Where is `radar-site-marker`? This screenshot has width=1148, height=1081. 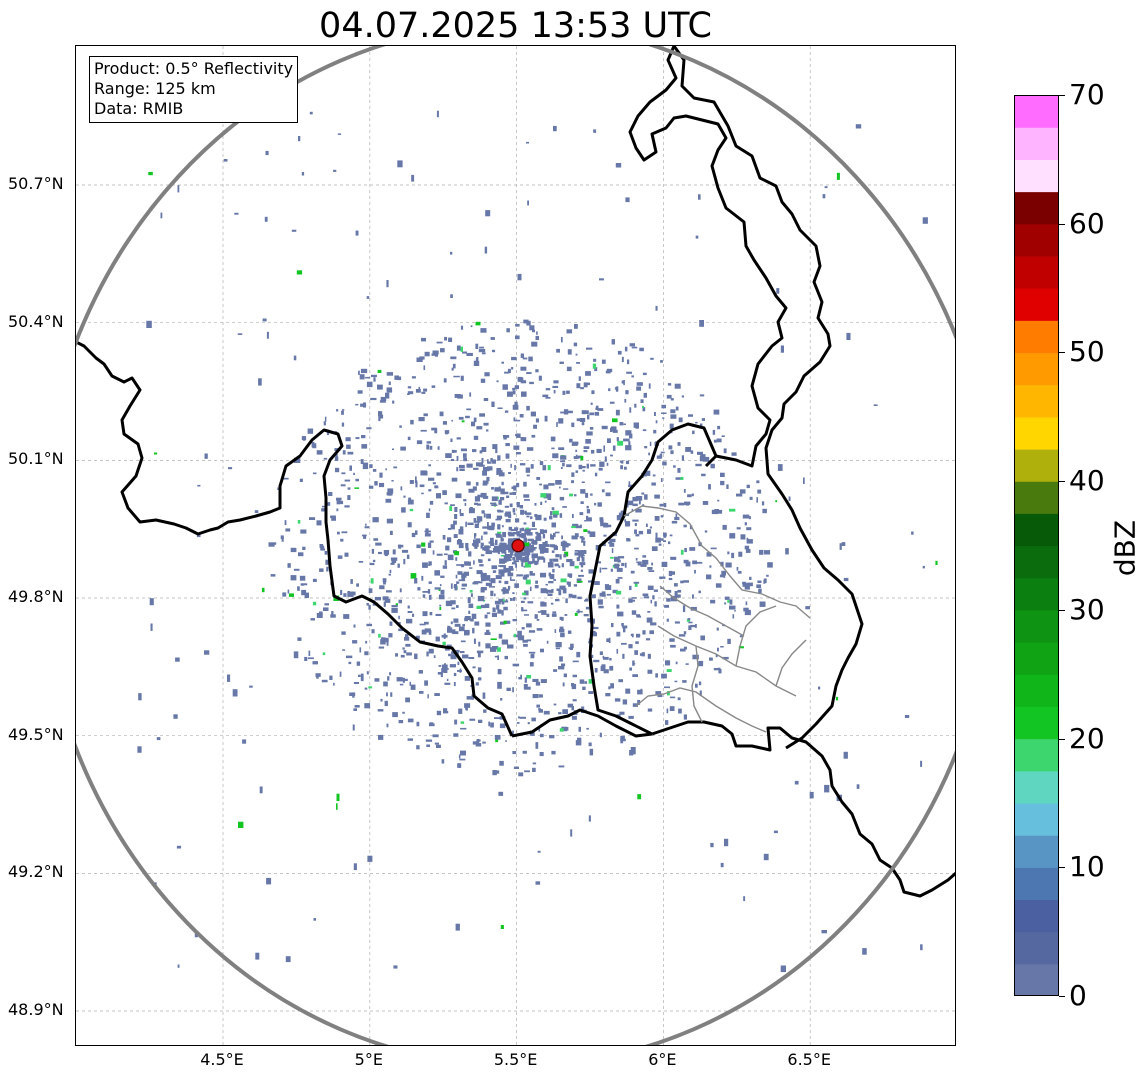
radar-site-marker is located at coordinates (518, 546).